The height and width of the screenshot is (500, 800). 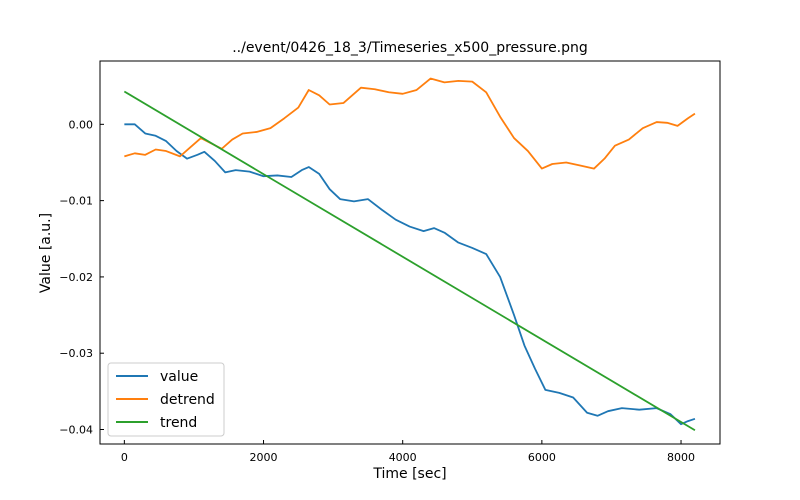 What do you see at coordinates (410, 123) in the screenshot?
I see `series-line-detrend` at bounding box center [410, 123].